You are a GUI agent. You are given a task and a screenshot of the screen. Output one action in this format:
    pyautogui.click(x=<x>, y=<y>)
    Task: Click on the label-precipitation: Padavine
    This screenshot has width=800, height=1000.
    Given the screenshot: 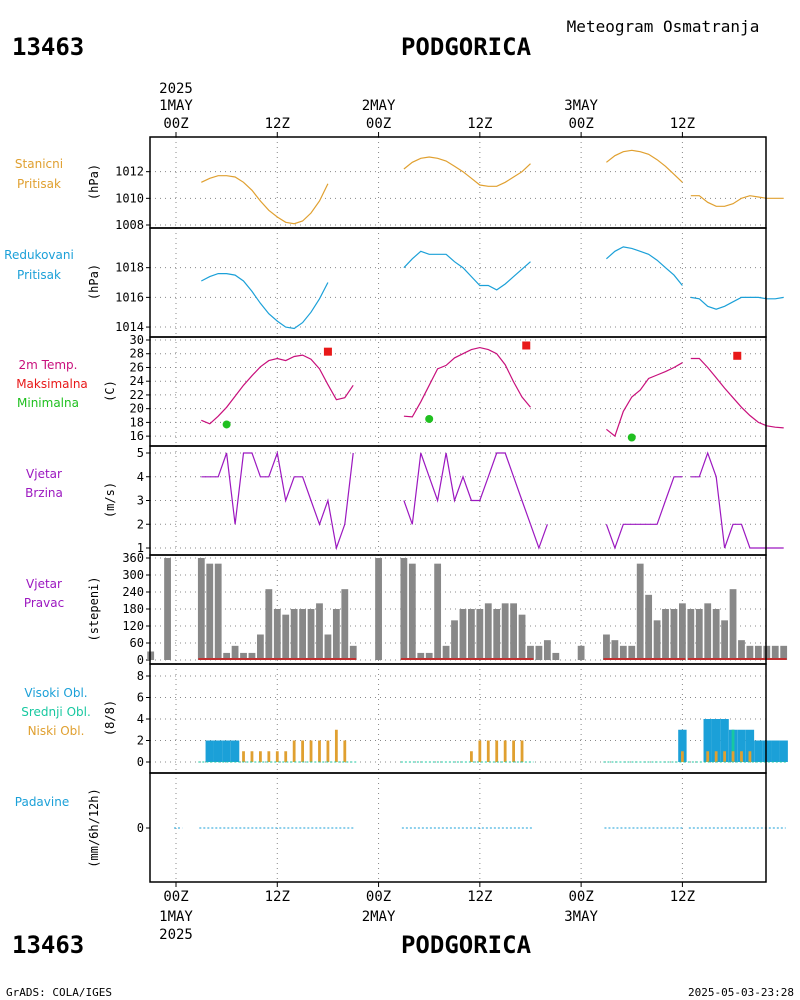 What is the action you would take?
    pyautogui.click(x=42, y=802)
    